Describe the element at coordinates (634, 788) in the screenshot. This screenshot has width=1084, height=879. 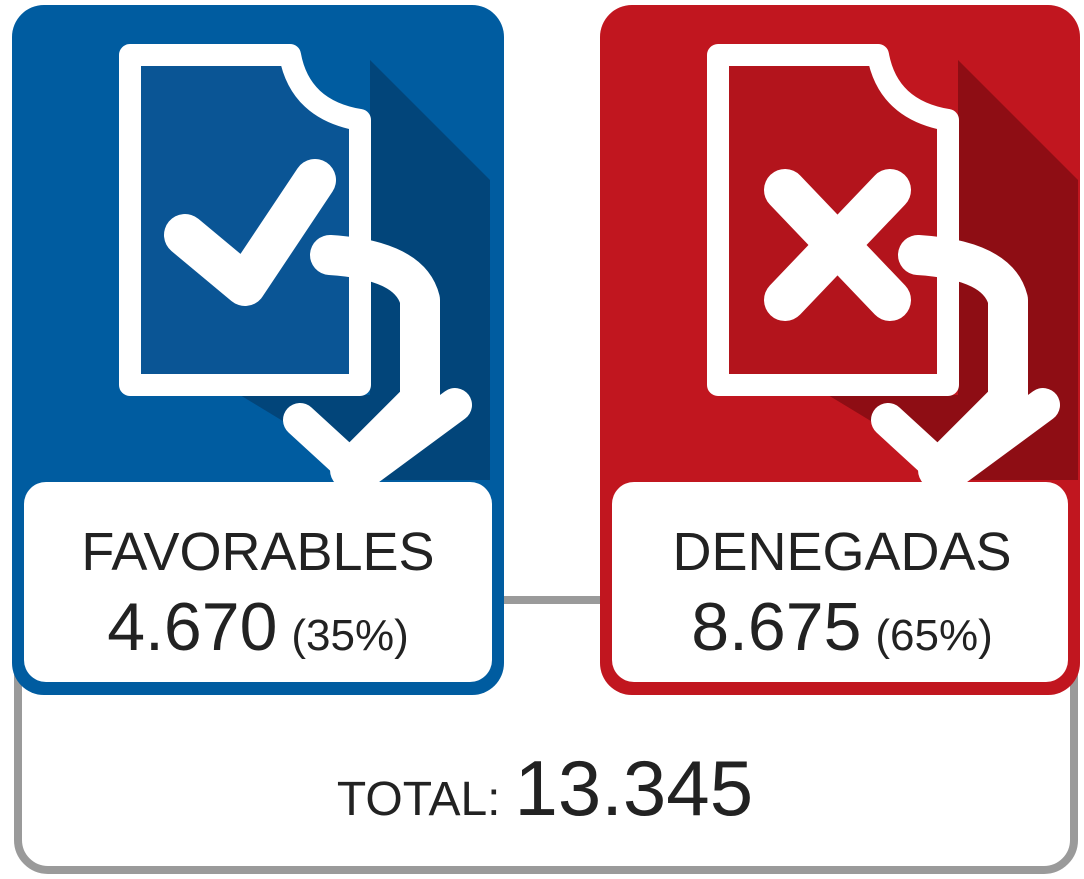
I see `total-value: 13.345` at that location.